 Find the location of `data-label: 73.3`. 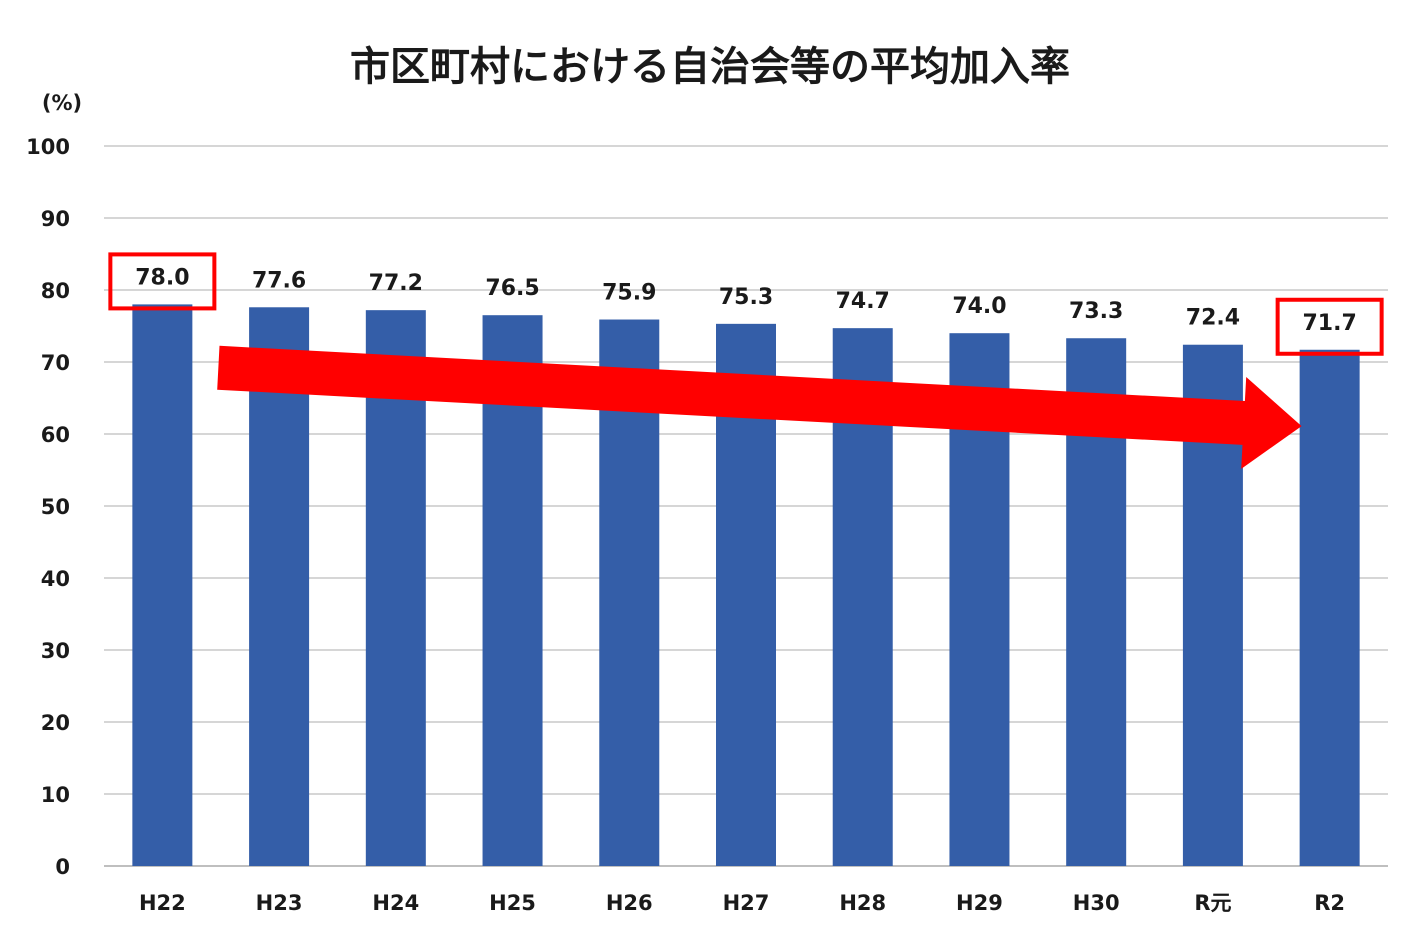

data-label: 73.3 is located at coordinates (1096, 311).